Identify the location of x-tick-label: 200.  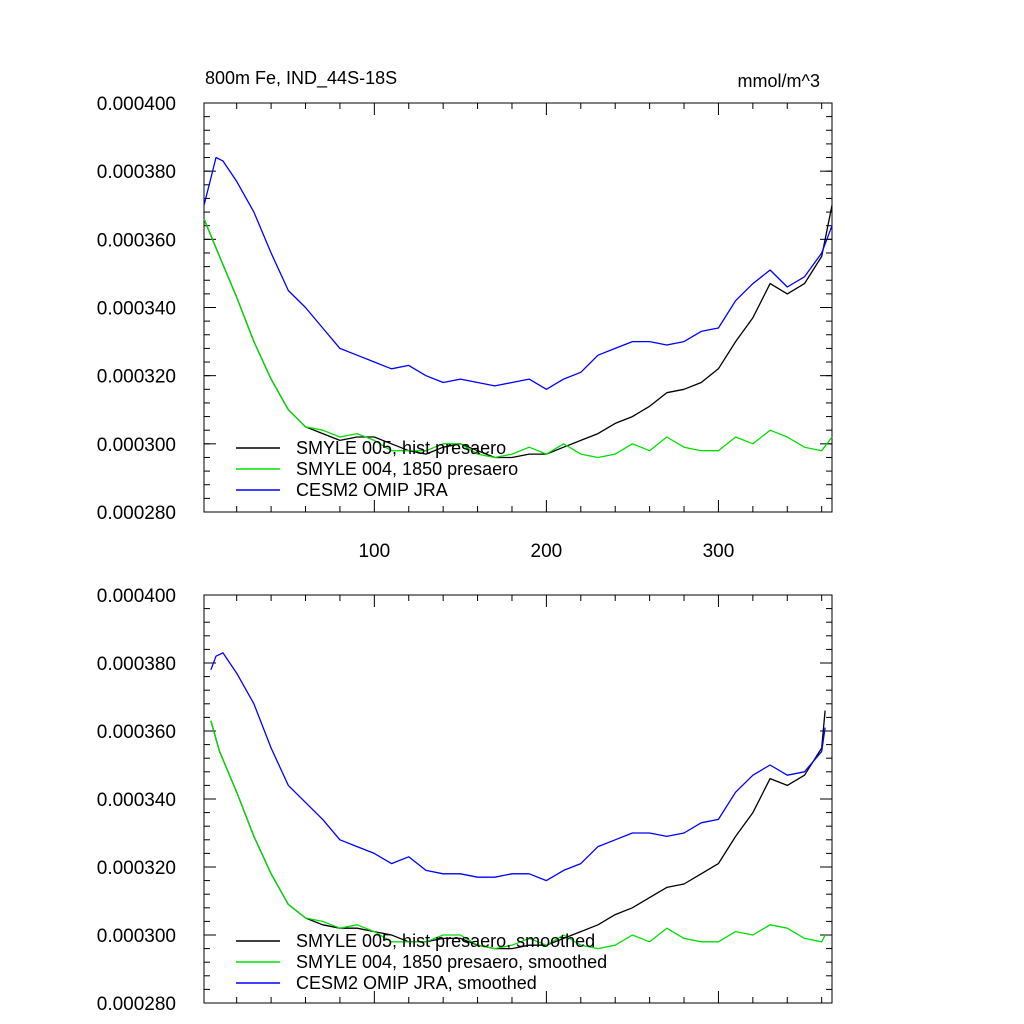
(547, 551).